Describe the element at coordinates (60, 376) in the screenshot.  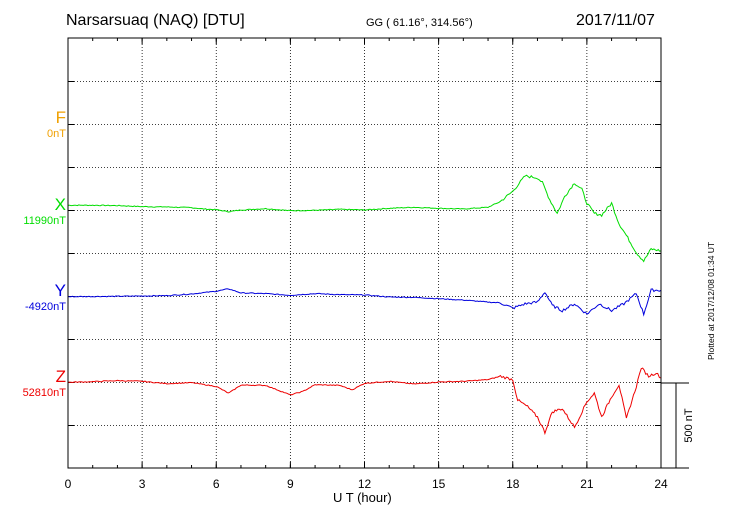
I see `channel-symbol-z: Z` at that location.